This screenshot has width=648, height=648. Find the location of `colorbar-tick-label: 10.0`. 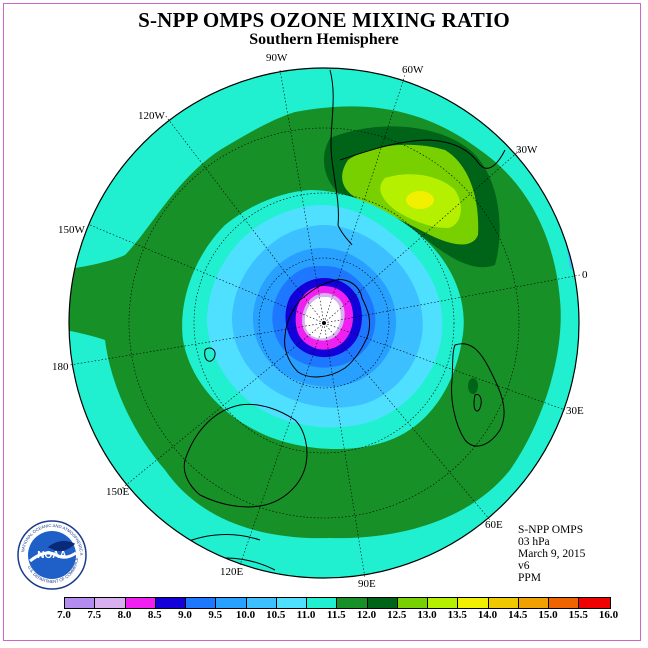

colorbar-tick-label: 10.0 is located at coordinates (245, 615).